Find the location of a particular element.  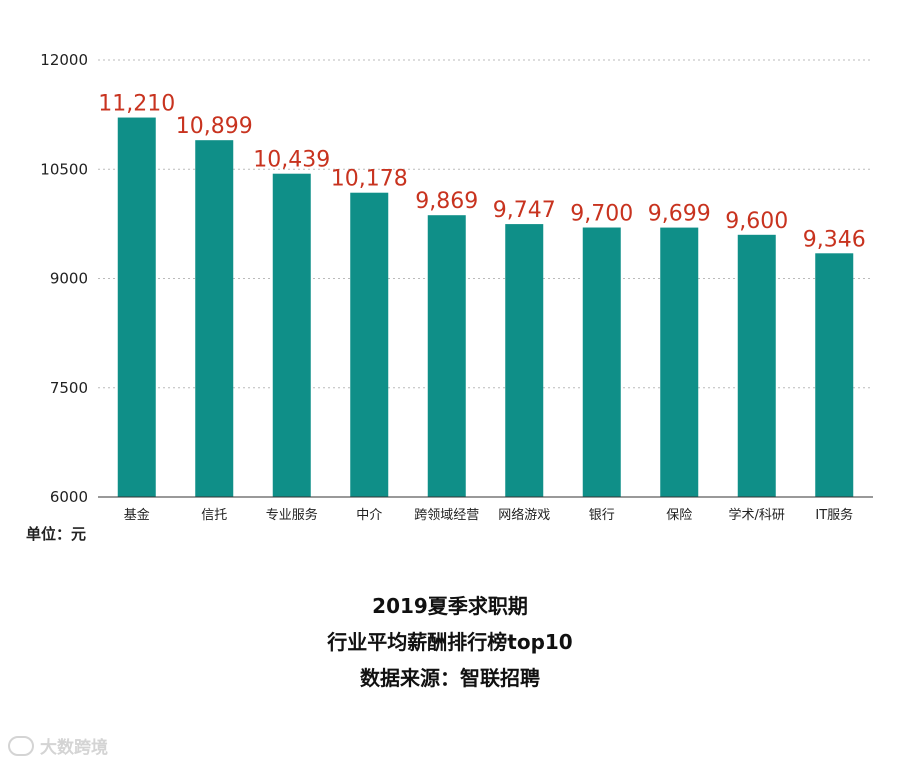

chart-caption: 2019夏季求职期 行业平均薪酬排行榜top10 数据来源：智联招聘 is located at coordinates (450, 642).